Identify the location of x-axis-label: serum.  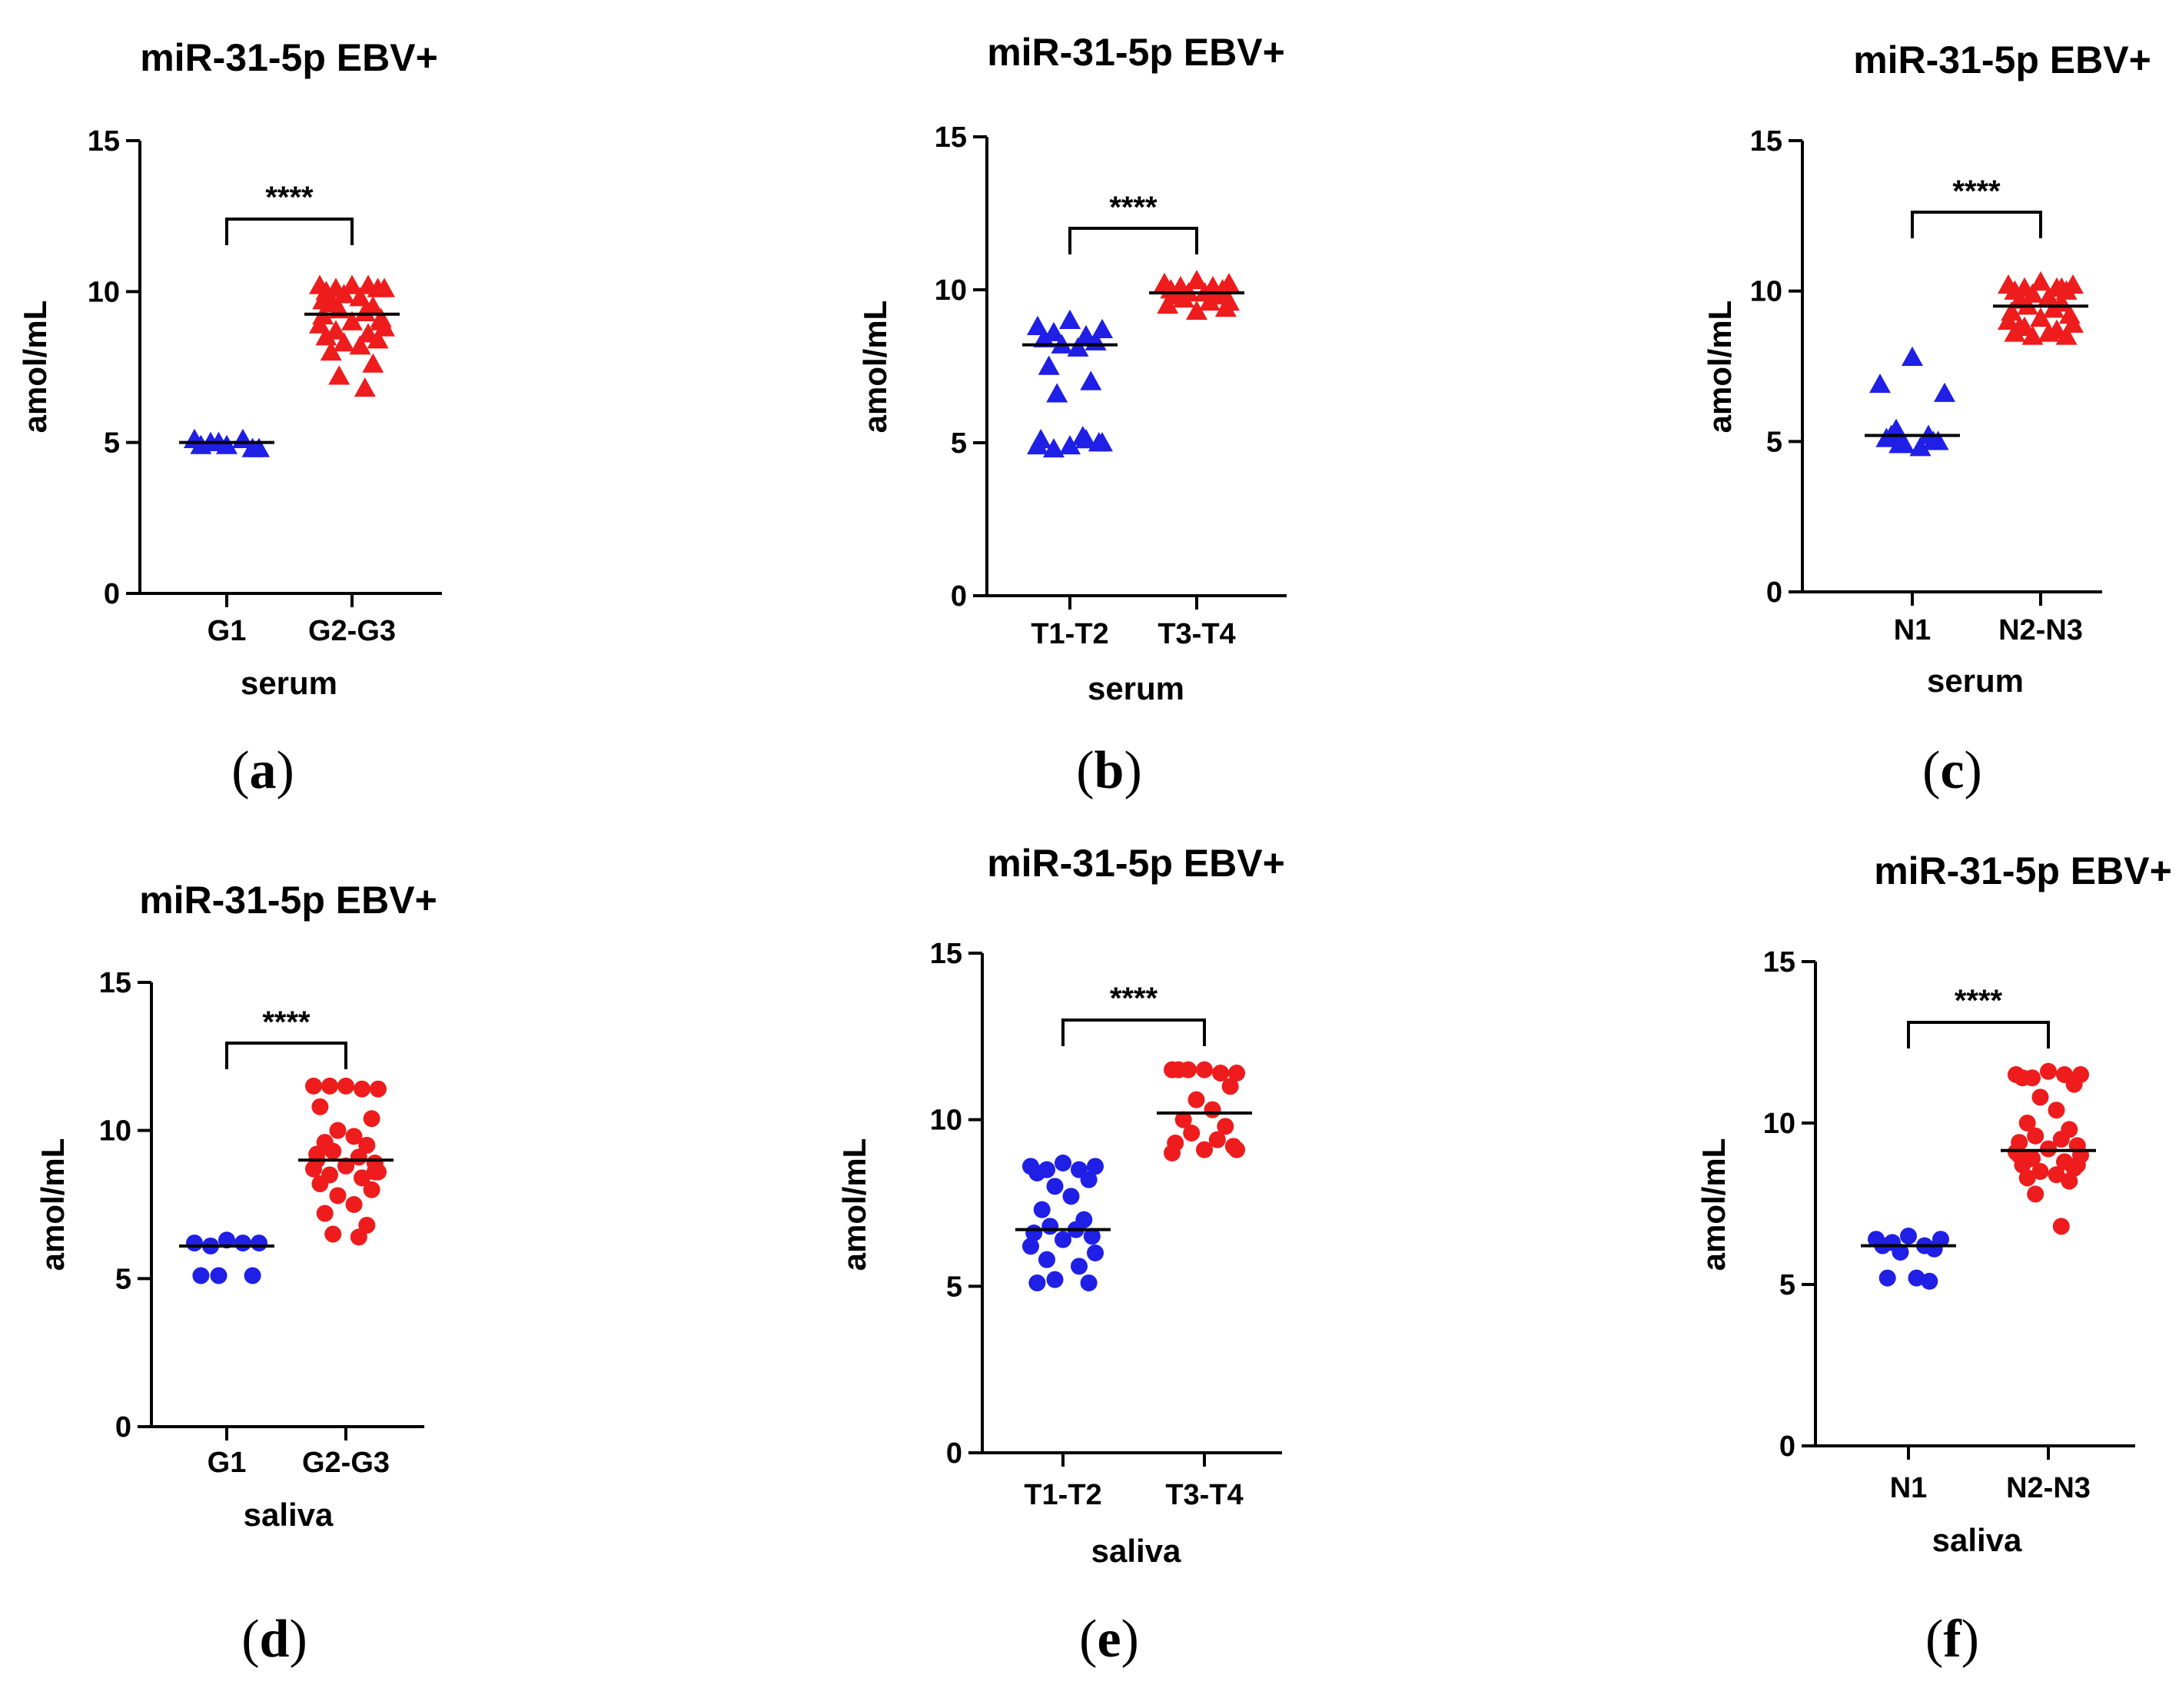
(1136, 688).